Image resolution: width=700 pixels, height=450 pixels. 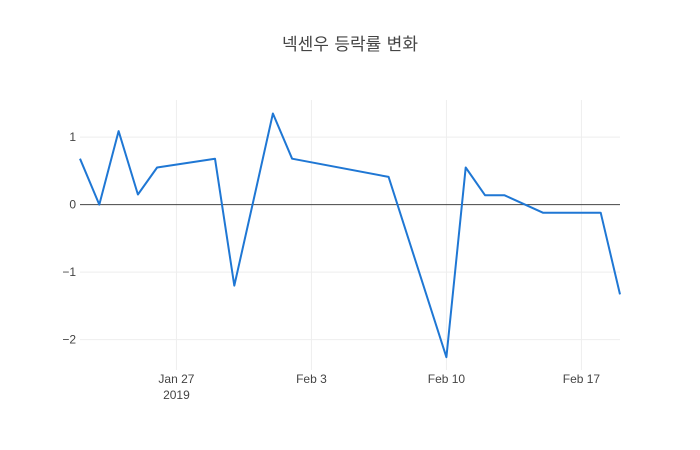 I want to click on y-tick-label: 1, so click(x=72, y=137).